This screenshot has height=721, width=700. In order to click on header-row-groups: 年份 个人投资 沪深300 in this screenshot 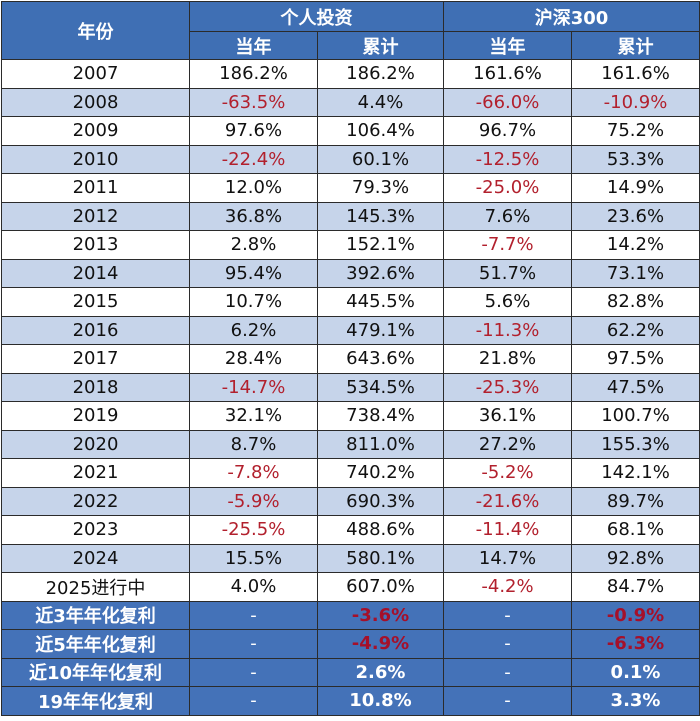, I will do `click(350, 30)`.